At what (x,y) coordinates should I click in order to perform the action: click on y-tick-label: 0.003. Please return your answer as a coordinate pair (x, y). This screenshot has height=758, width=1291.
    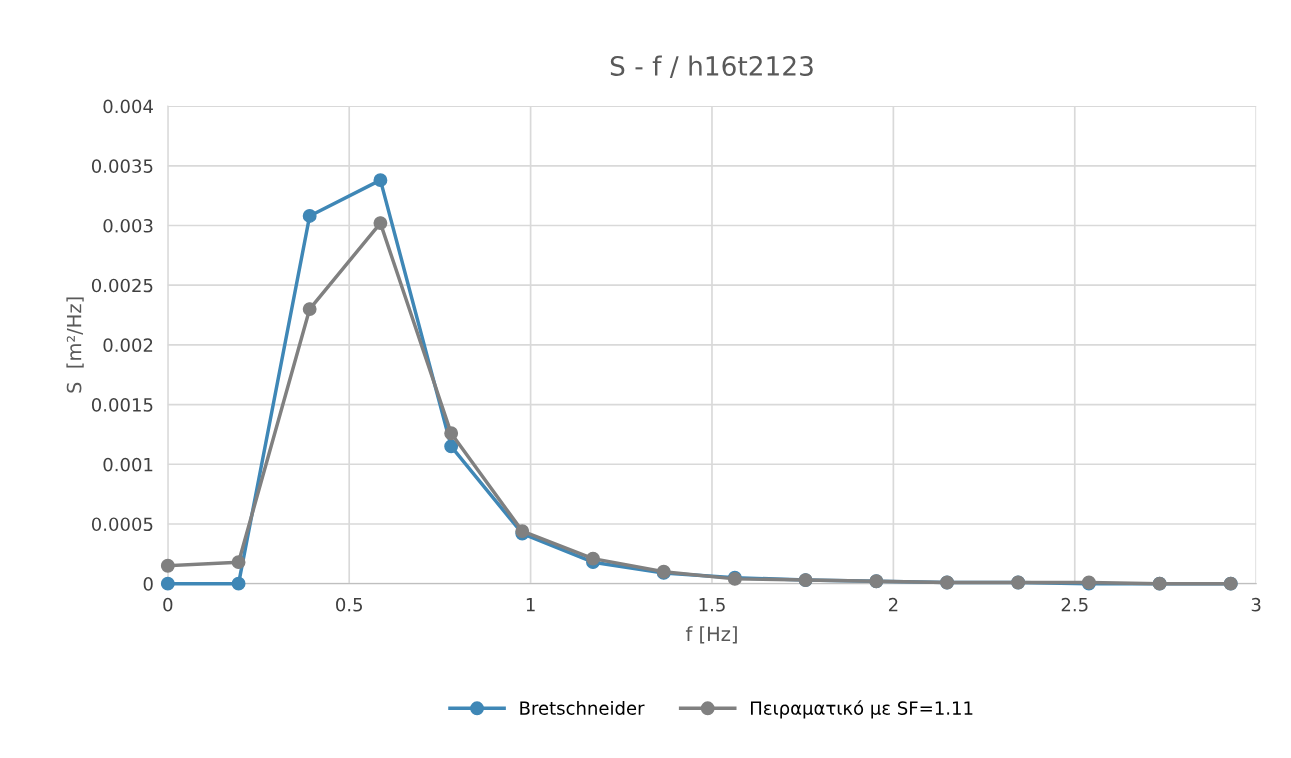
    Looking at the image, I should click on (128, 225).